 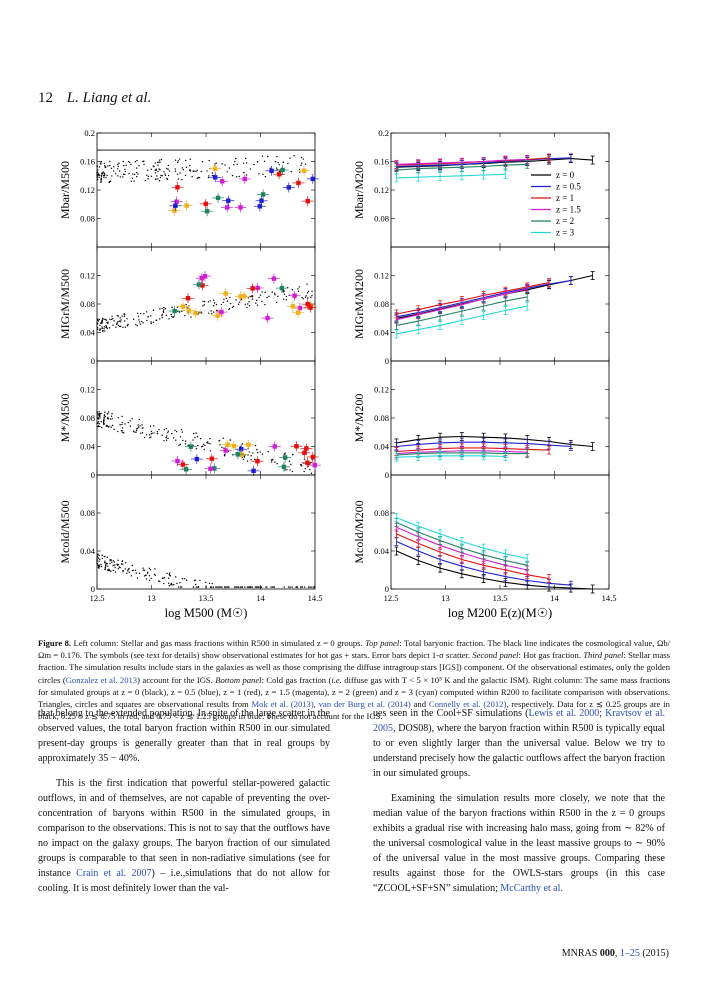 What do you see at coordinates (519, 721) in the screenshot?
I see `citation-link: Kravtsov et al. 2005` at bounding box center [519, 721].